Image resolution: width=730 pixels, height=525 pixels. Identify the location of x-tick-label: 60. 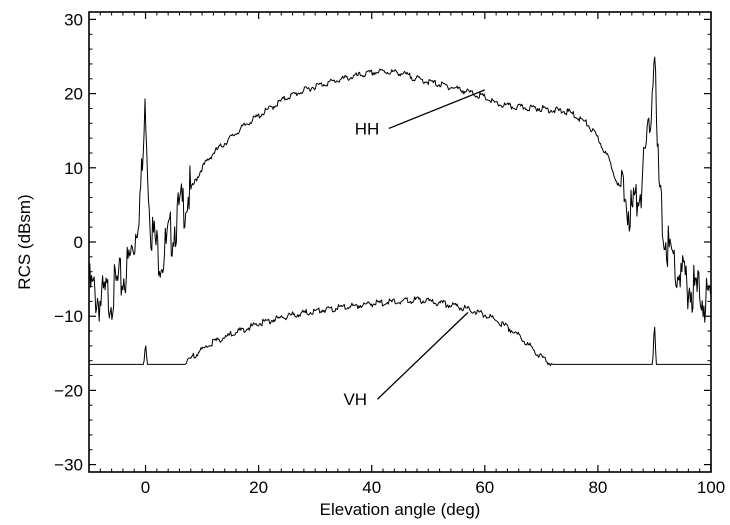
(484, 487).